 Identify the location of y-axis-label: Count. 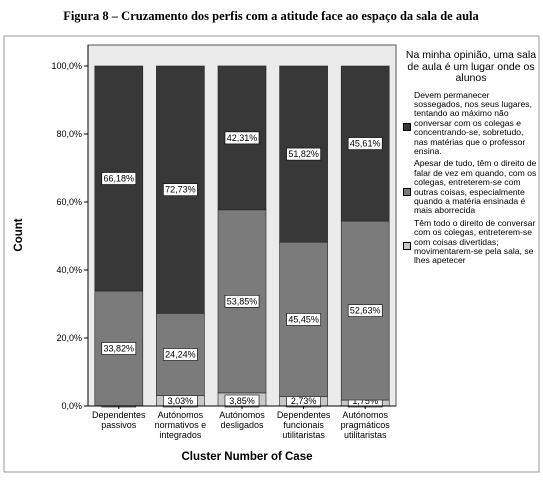
(19, 234).